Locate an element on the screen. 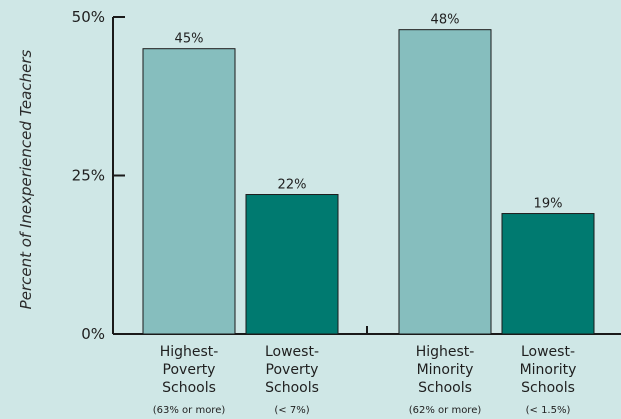 The height and width of the screenshot is (419, 621). y-tick-label: 50% is located at coordinates (88, 17).